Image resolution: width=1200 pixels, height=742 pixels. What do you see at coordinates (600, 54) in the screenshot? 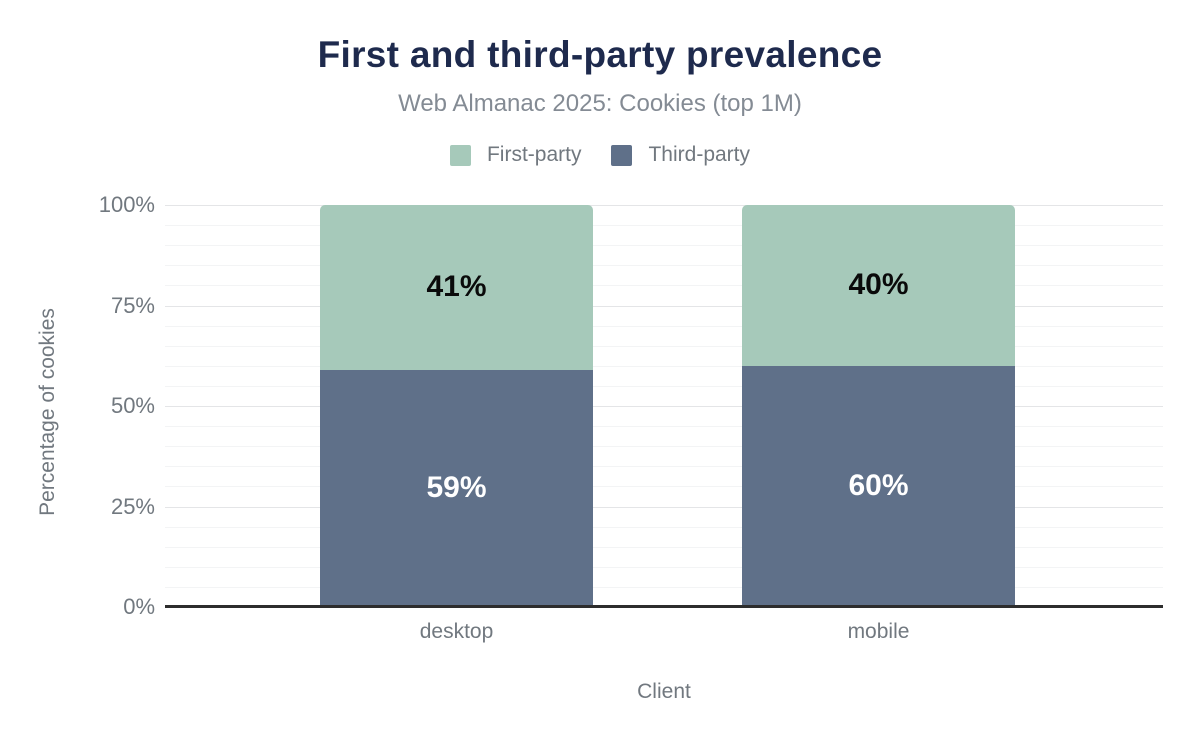
I see `chart-title: First and third-party prevalence` at bounding box center [600, 54].